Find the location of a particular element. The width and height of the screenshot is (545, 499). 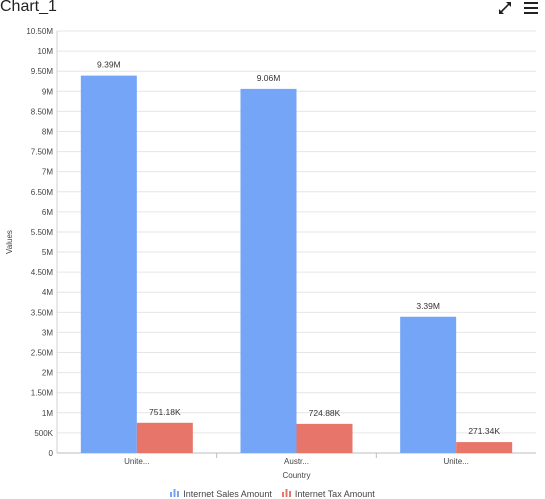

y-tick-label: 8.50M is located at coordinates (42, 111).